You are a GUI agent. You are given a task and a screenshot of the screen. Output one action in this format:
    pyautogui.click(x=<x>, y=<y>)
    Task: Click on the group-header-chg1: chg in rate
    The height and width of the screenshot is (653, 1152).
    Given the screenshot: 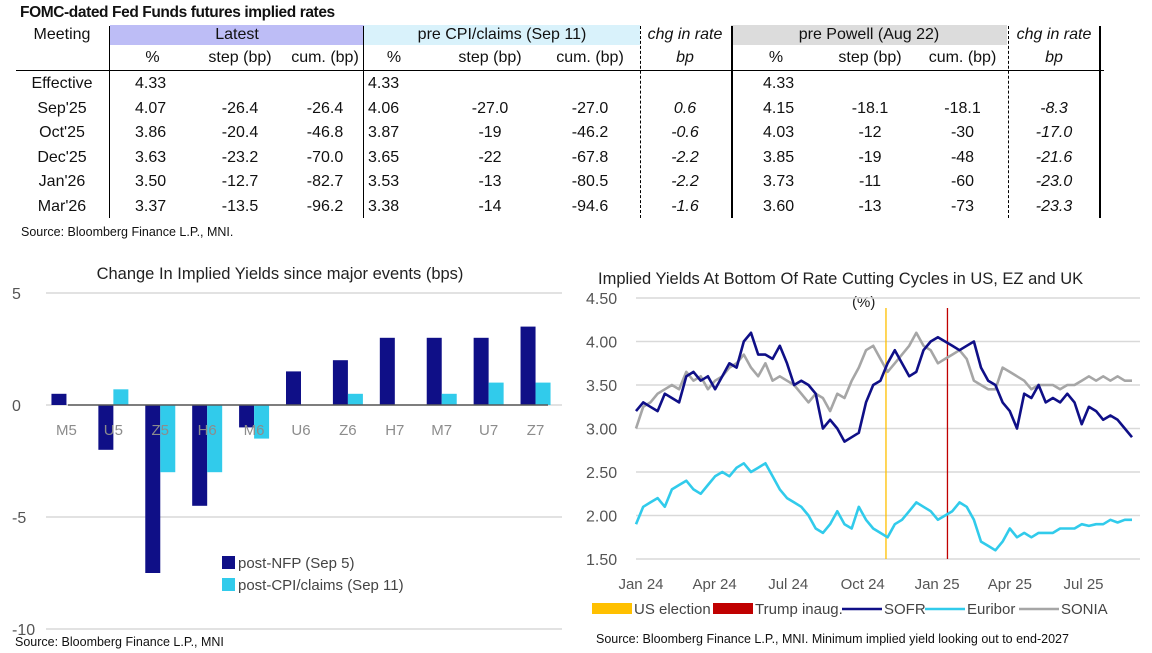 What is the action you would take?
    pyautogui.click(x=685, y=34)
    